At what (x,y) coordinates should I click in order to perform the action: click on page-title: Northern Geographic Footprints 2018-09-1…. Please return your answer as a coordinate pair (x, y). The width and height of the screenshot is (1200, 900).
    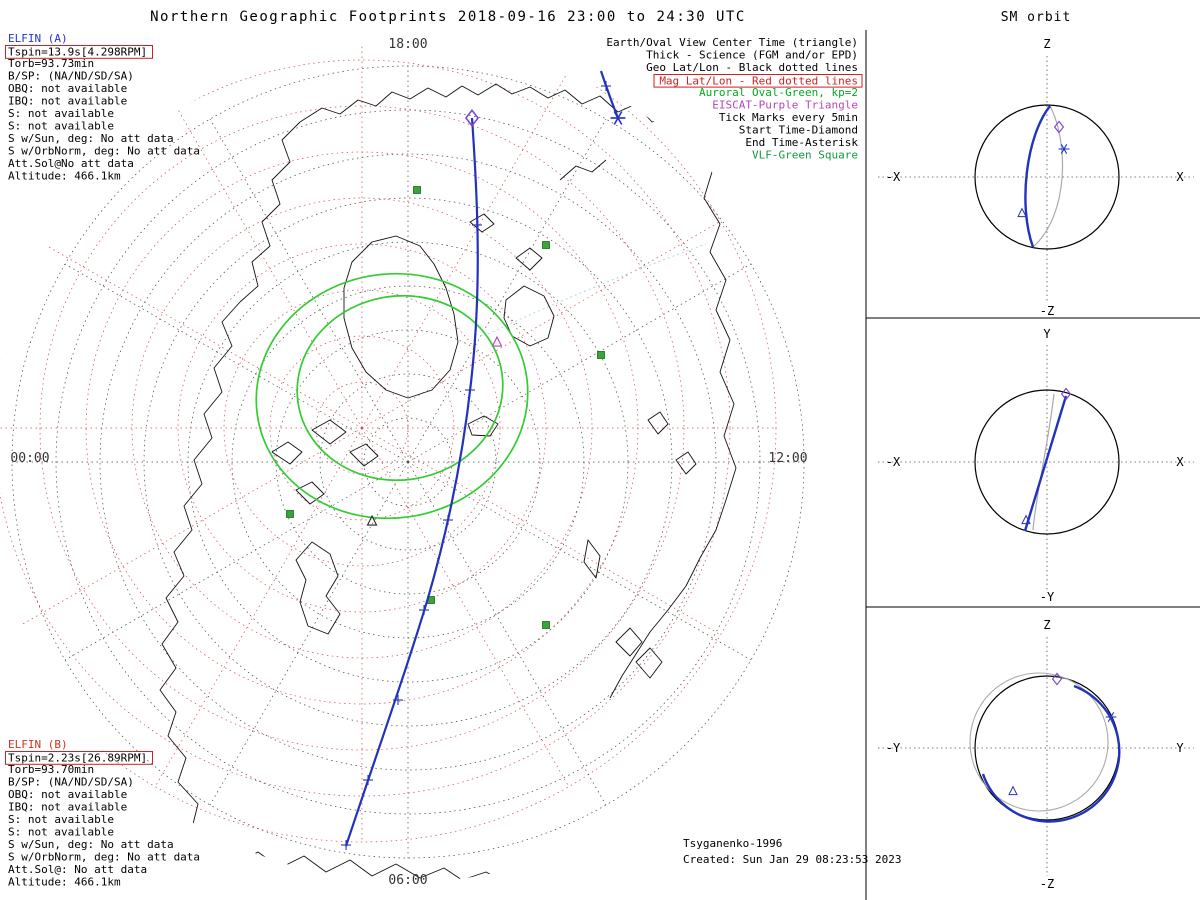
    Looking at the image, I should click on (448, 17).